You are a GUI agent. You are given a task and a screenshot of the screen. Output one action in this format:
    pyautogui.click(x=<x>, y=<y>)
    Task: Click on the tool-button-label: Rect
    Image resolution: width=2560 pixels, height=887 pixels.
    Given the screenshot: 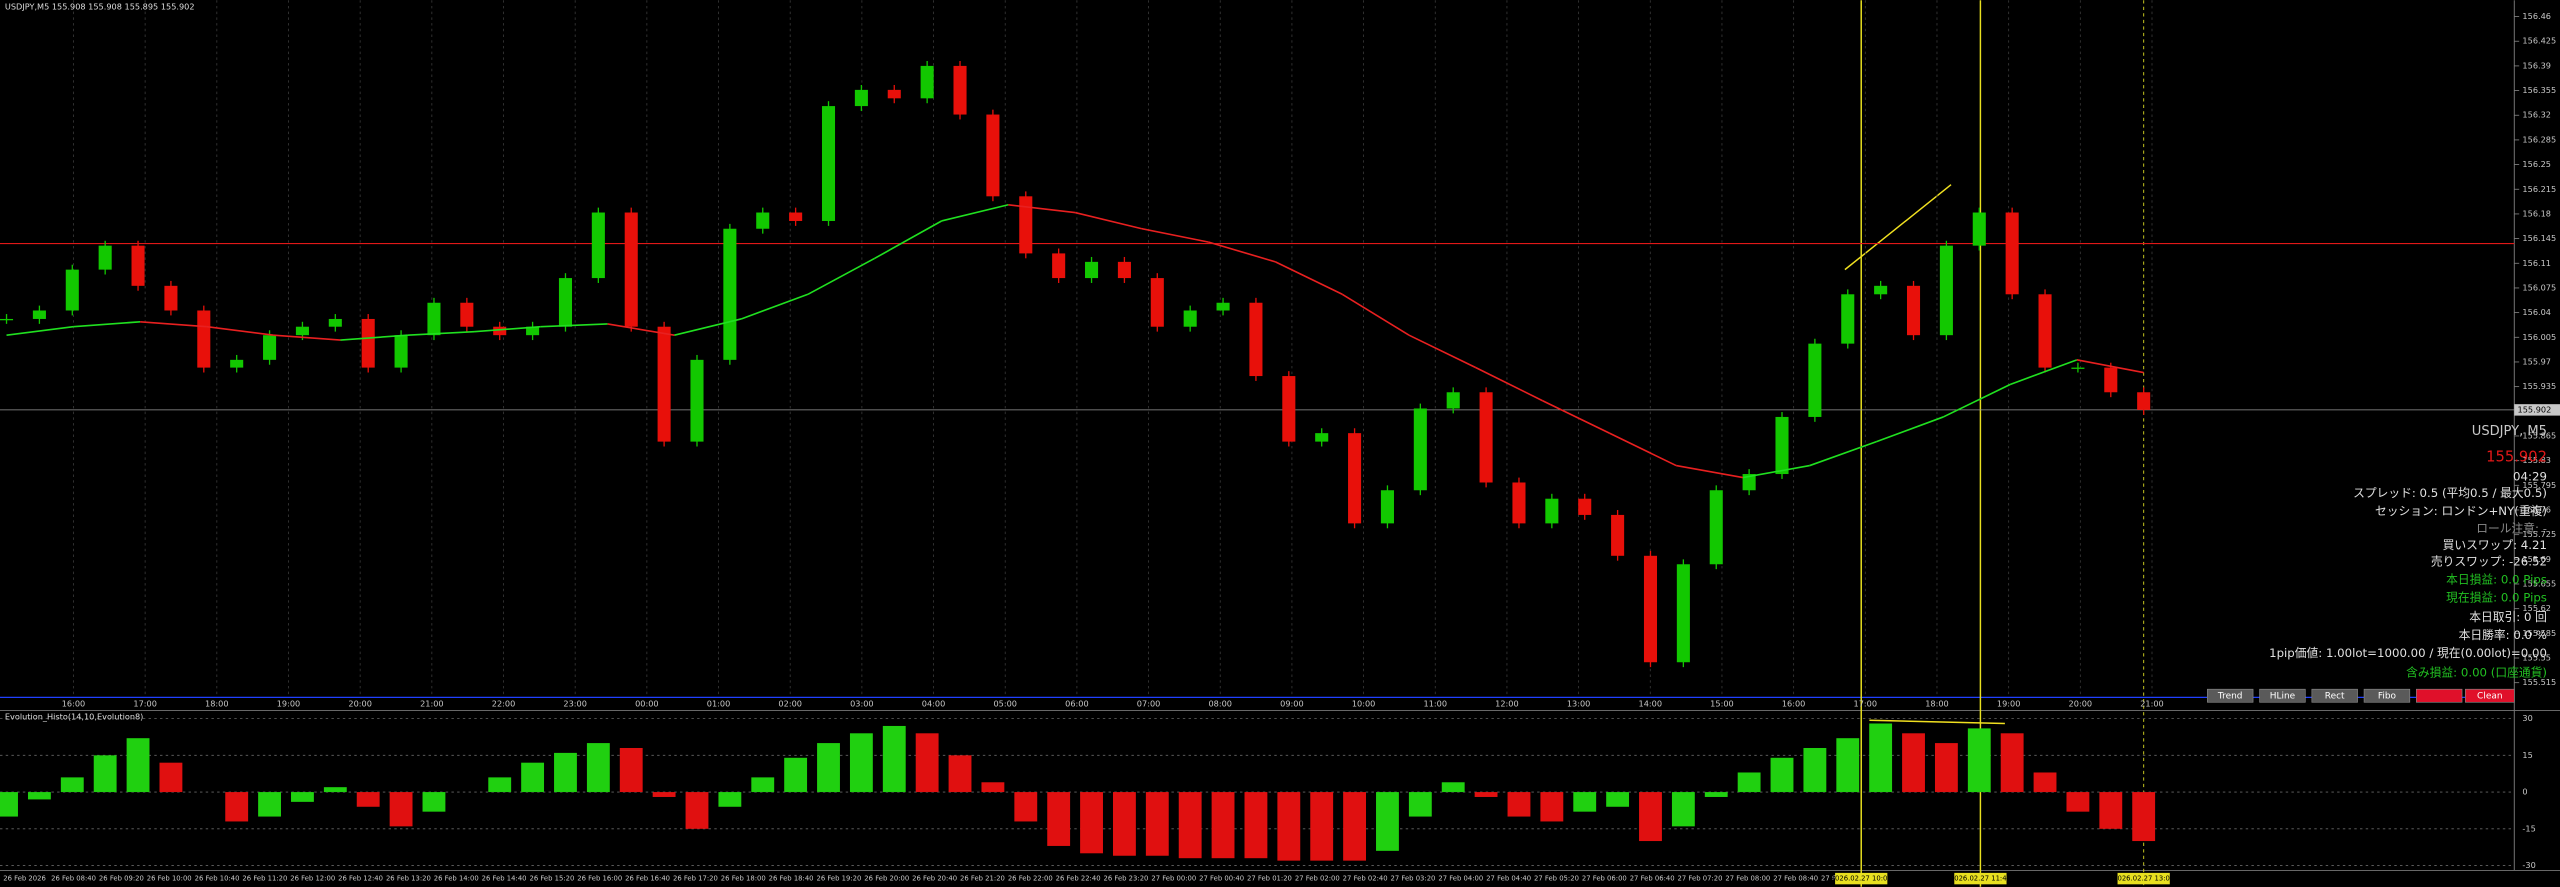 What is the action you would take?
    pyautogui.click(x=2335, y=697)
    